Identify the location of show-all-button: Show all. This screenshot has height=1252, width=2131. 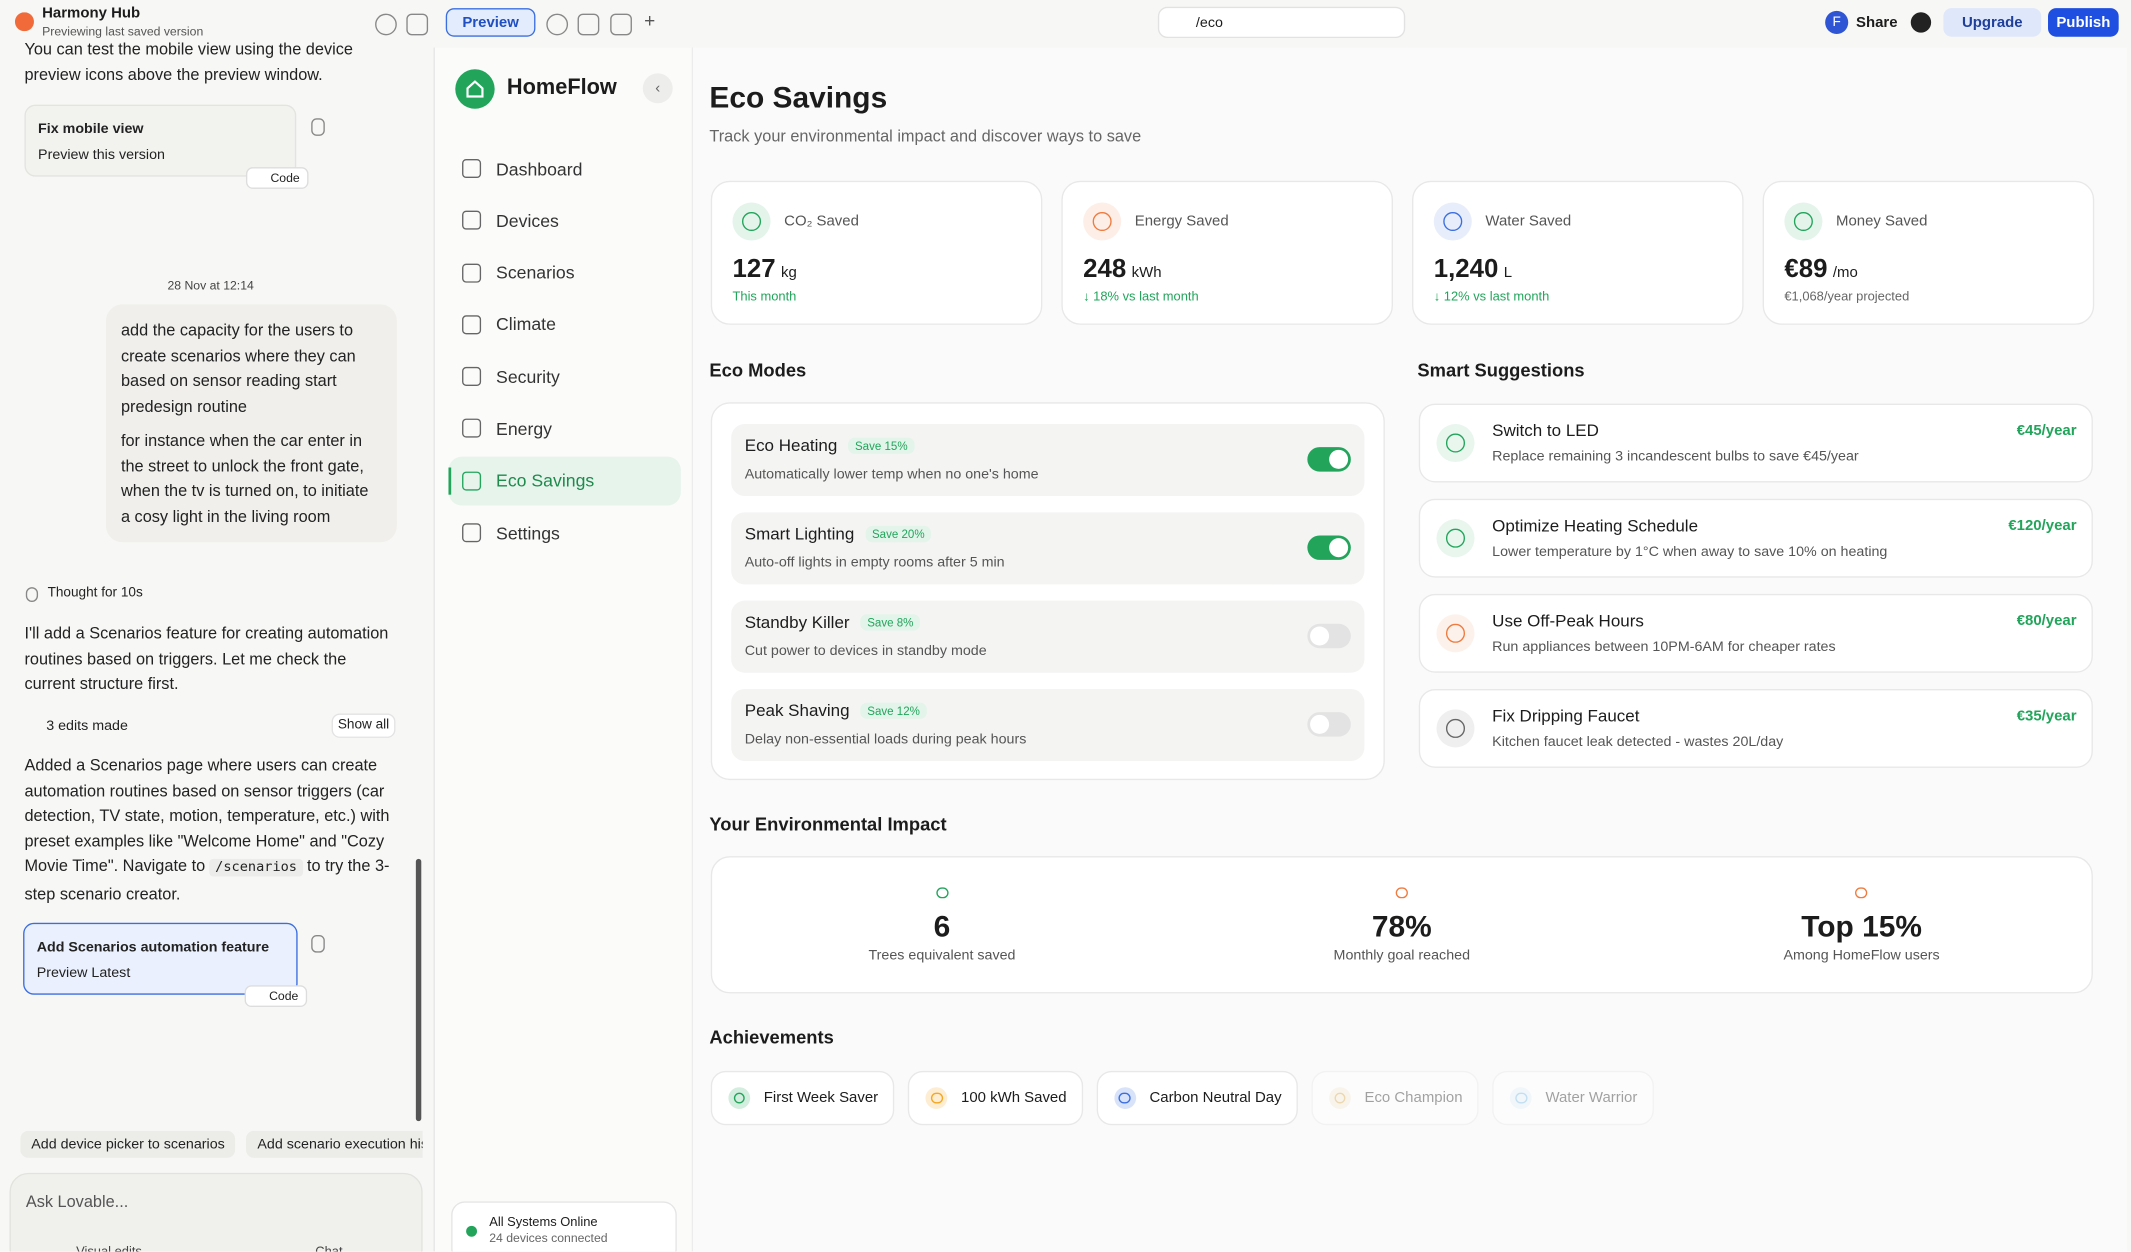
(363, 725).